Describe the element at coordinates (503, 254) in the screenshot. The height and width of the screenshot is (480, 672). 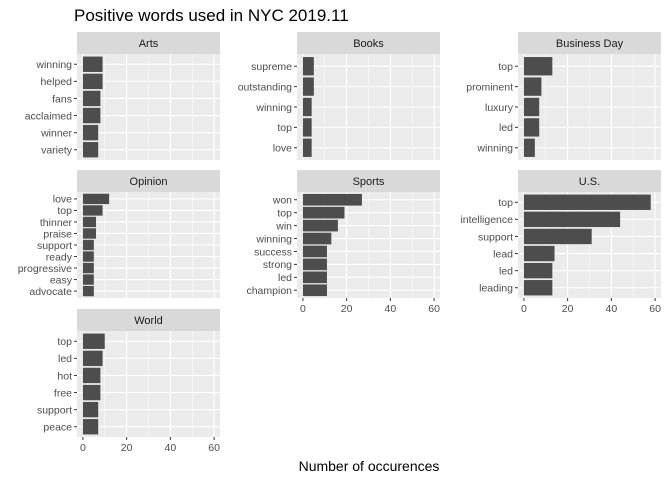
I see `y-tick-label: lead` at that location.